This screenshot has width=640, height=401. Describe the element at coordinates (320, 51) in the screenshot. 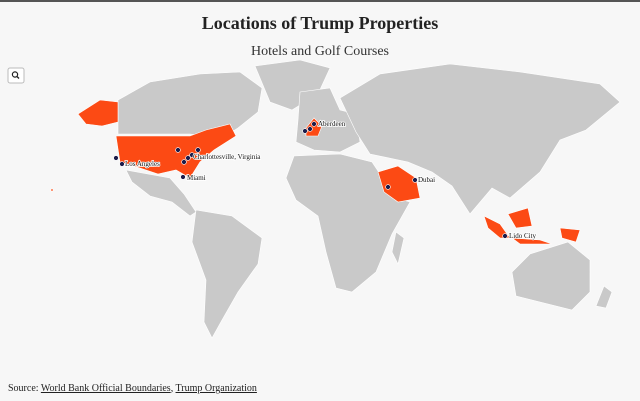

I see `subtitle: Hotels and Golf Courses` at that location.